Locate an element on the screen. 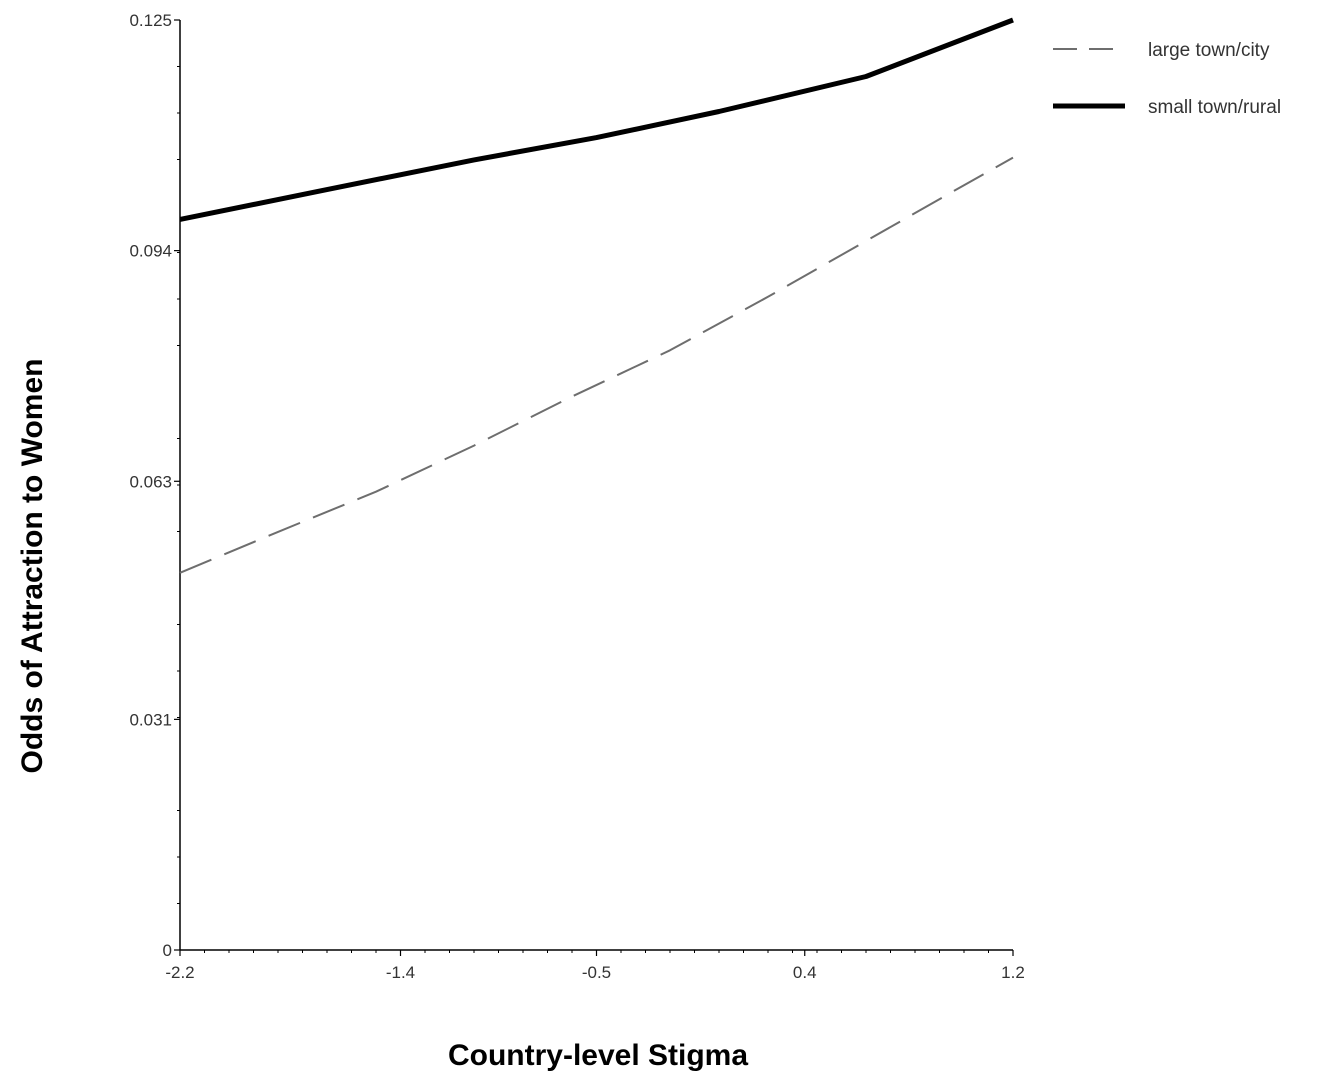 The image size is (1331, 1078). x-tick-label: -2.2 is located at coordinates (179, 972).